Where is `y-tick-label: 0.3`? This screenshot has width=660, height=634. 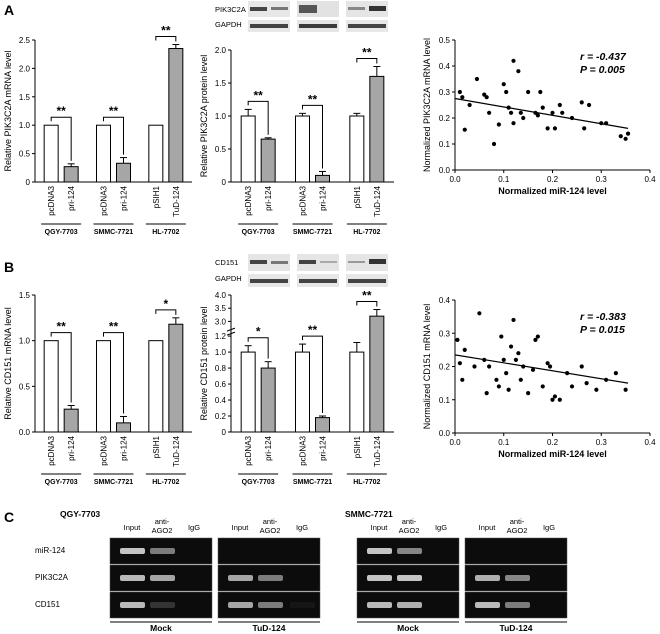 y-tick-label: 0.3 is located at coordinates (445, 92).